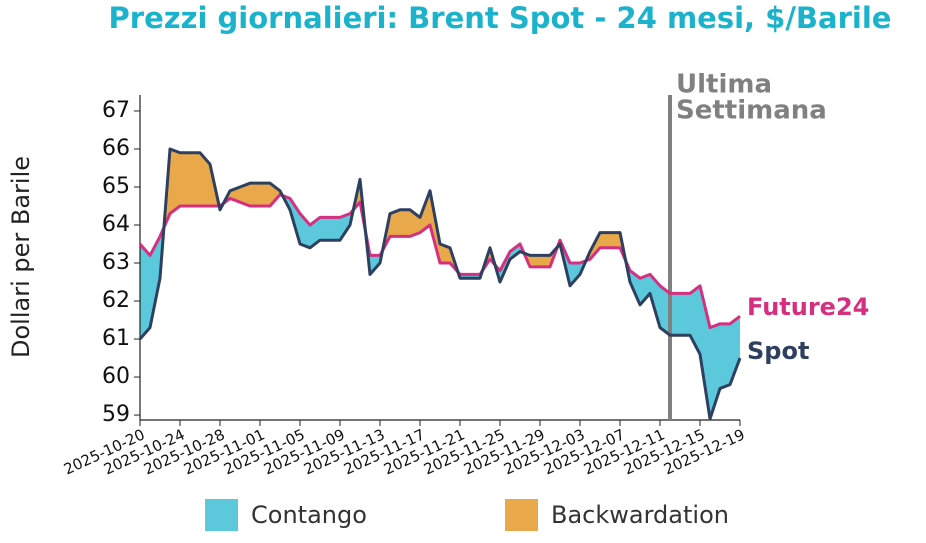 Image resolution: width=926 pixels, height=543 pixels. I want to click on y-axis-label: Dollari per Barile, so click(21, 257).